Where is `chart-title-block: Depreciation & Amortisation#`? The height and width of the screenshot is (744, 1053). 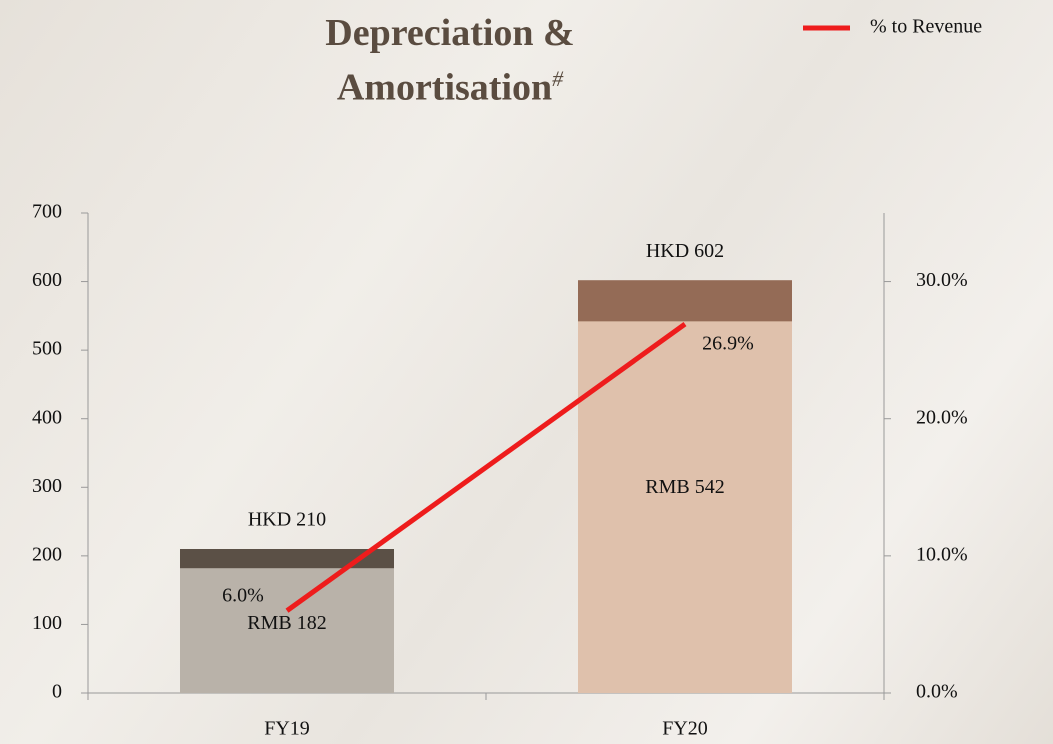
chart-title-block: Depreciation & Amortisation# is located at coordinates (450, 60).